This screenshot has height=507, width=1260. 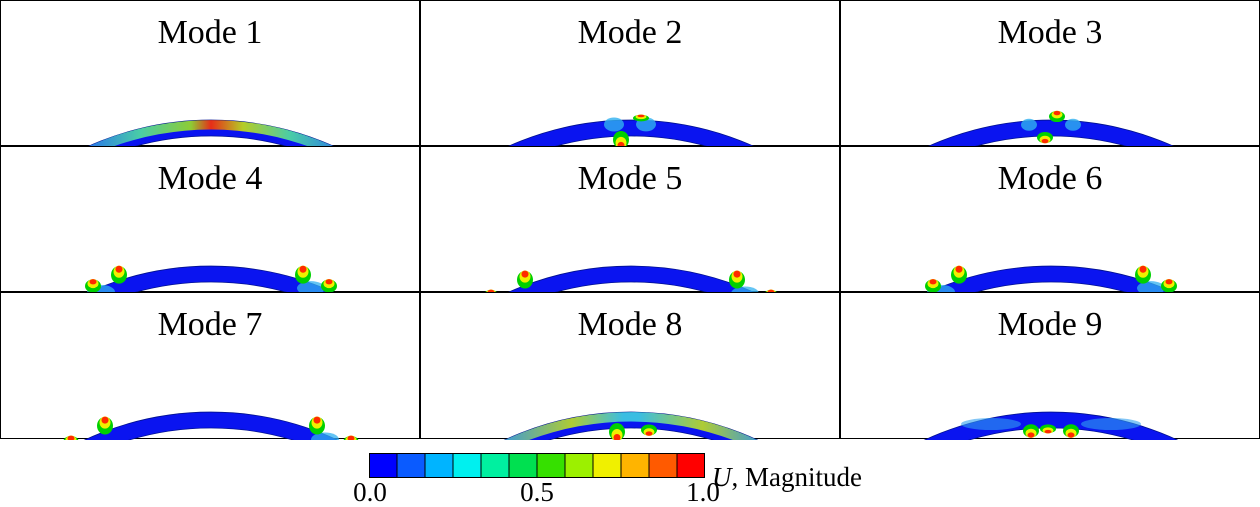 I want to click on mode-7-wave-l2, so click(x=105, y=425).